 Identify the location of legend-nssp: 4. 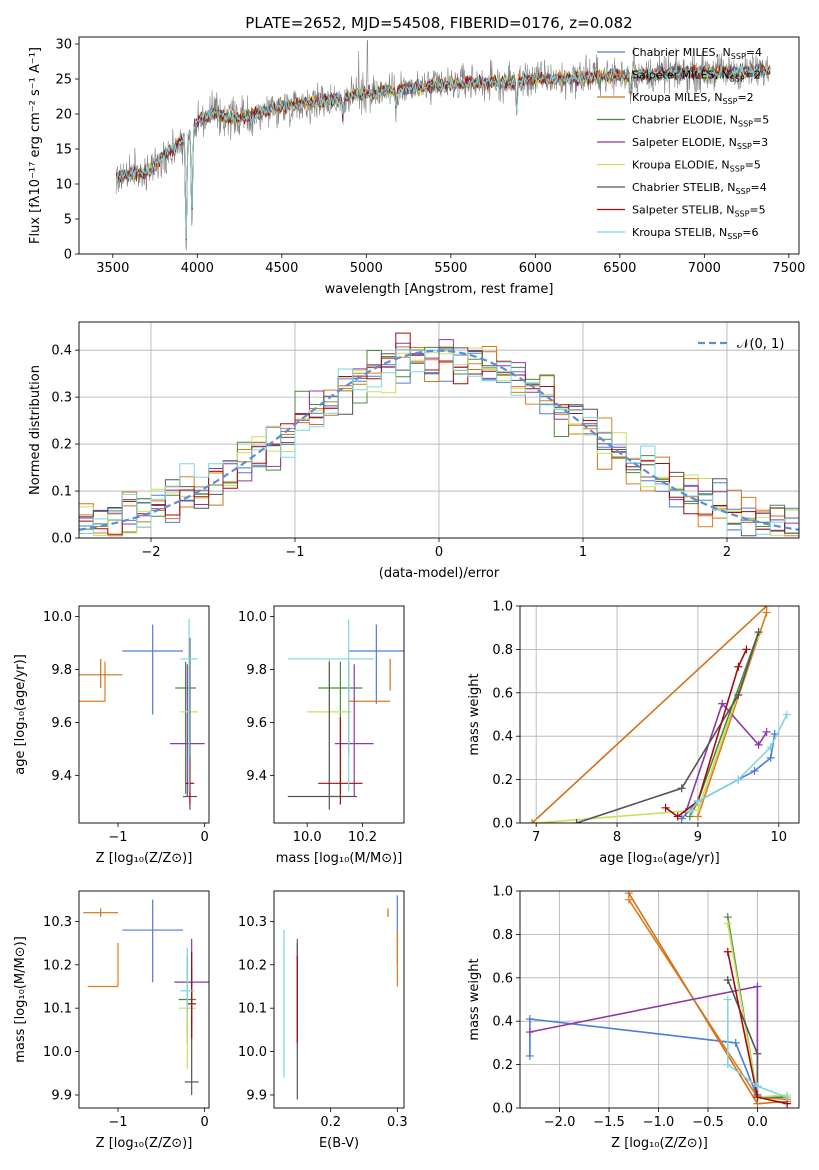
(758, 52).